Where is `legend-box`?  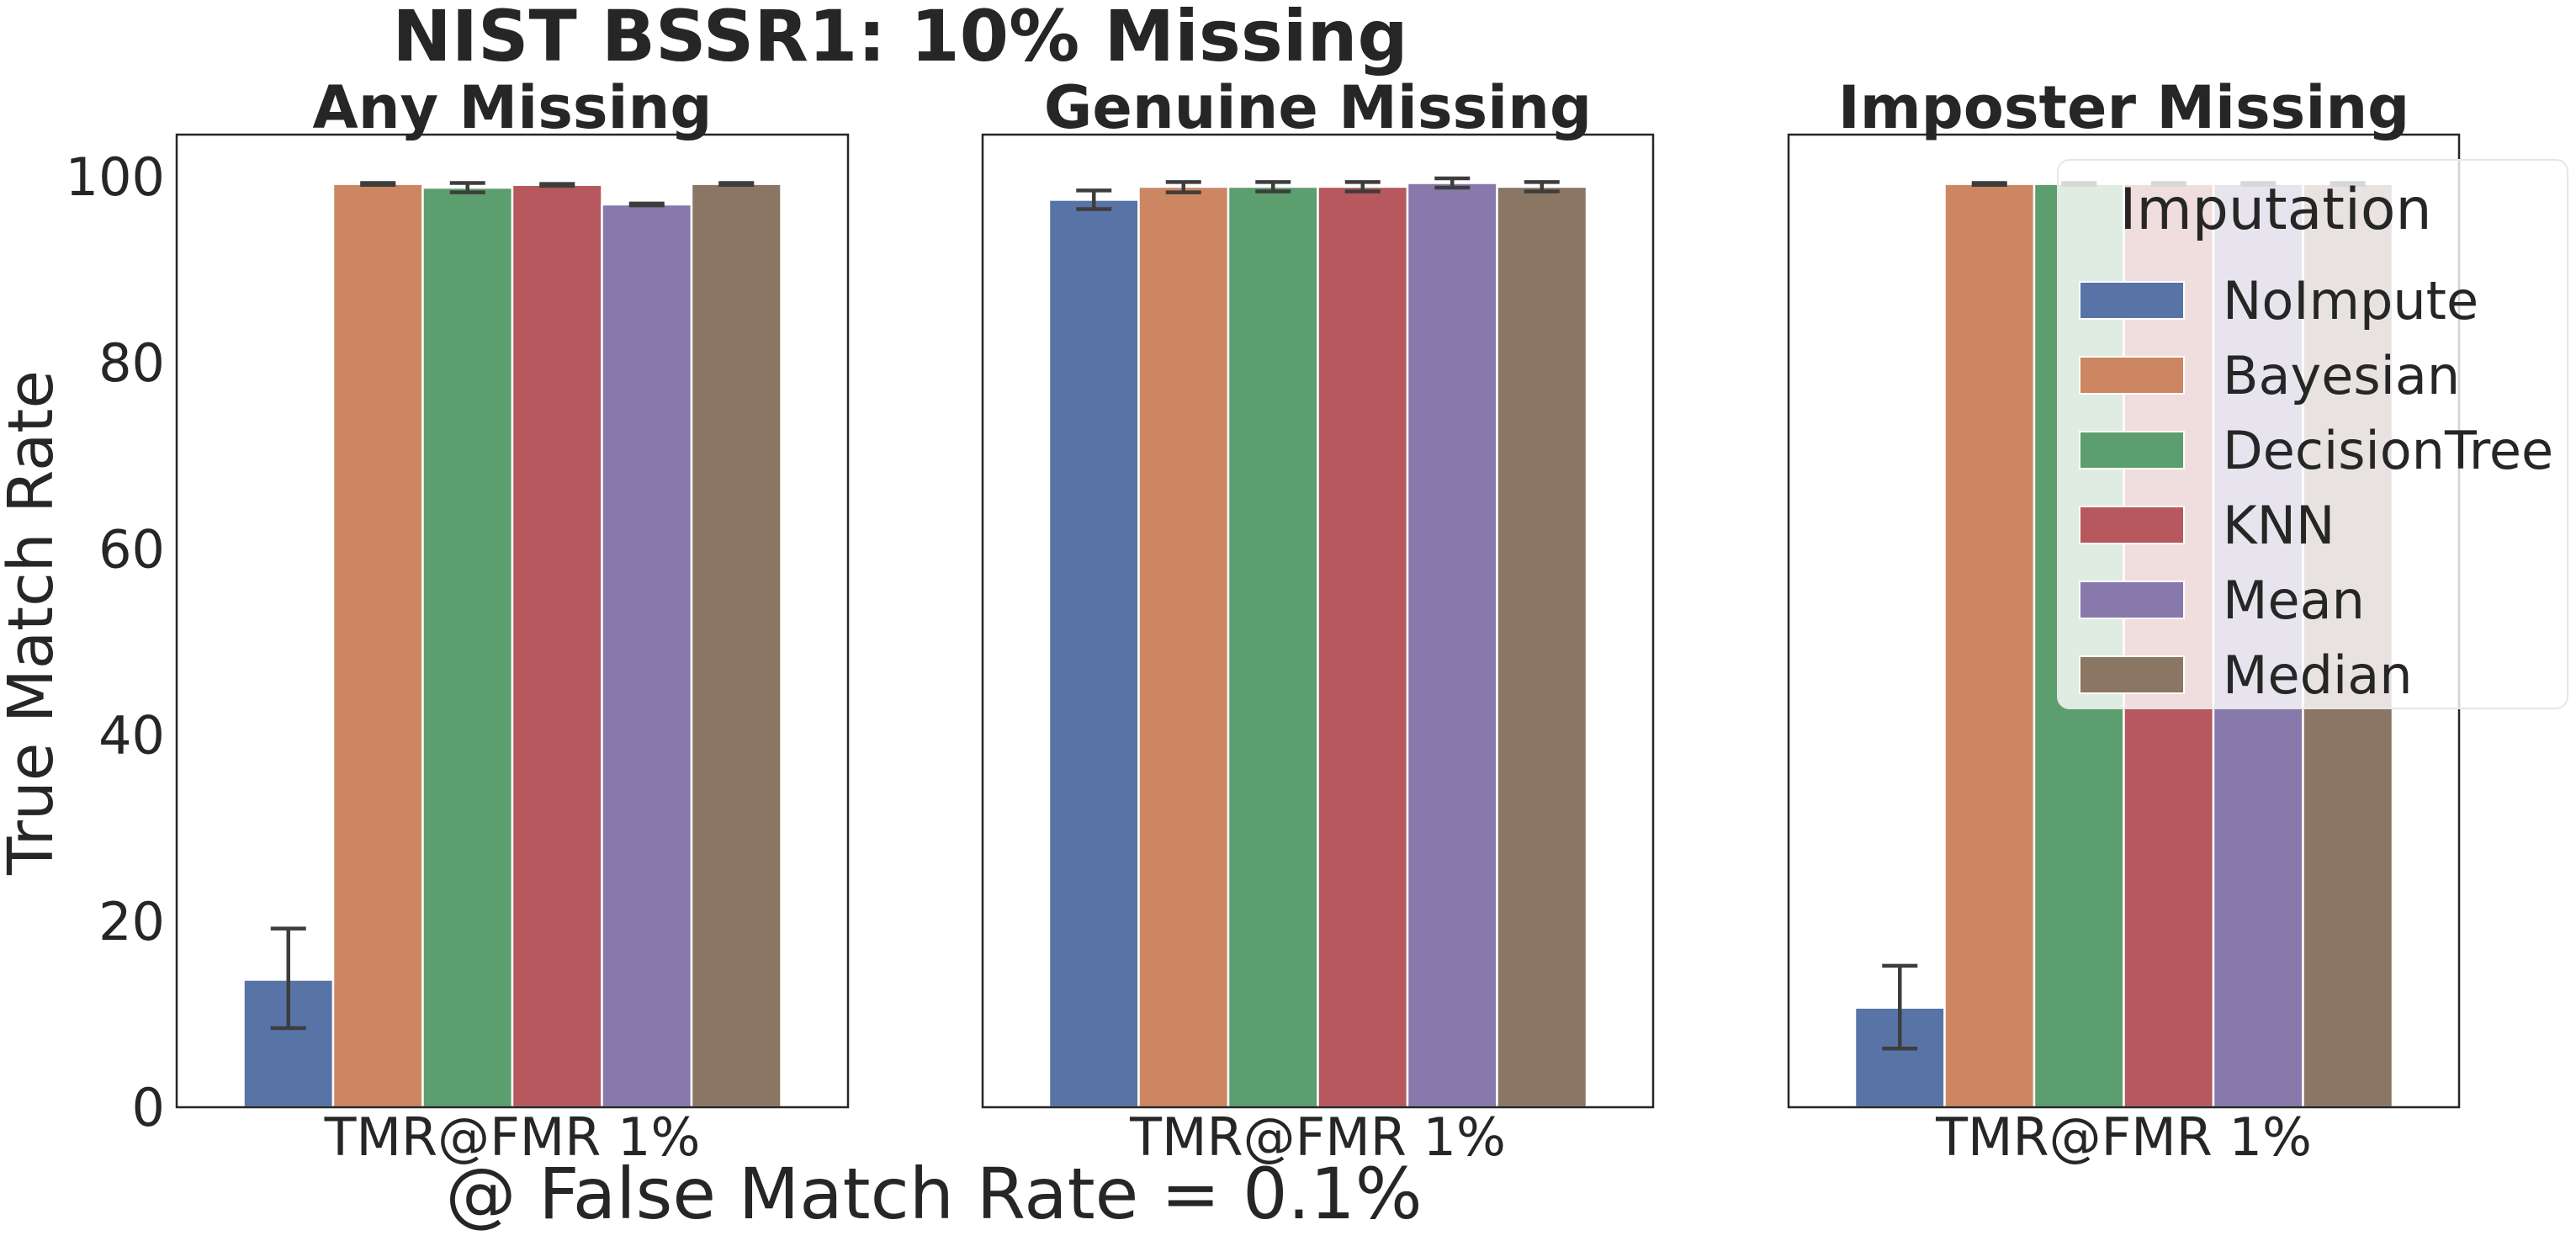 legend-box is located at coordinates (2312, 434).